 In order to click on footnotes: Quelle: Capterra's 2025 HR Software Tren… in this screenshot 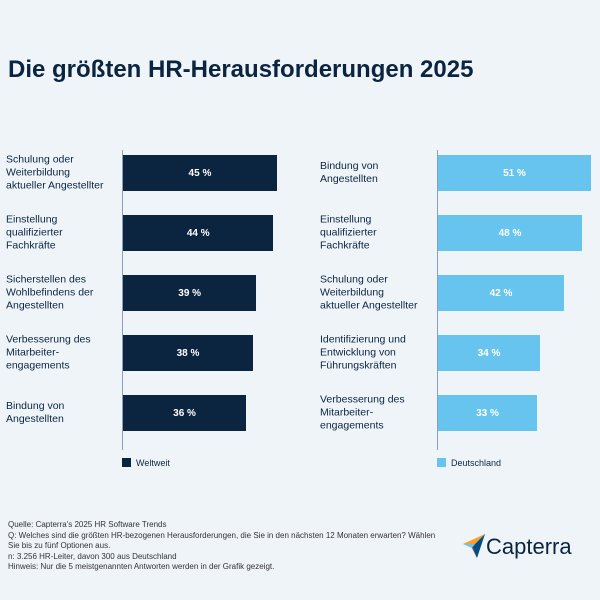, I will do `click(223, 546)`.